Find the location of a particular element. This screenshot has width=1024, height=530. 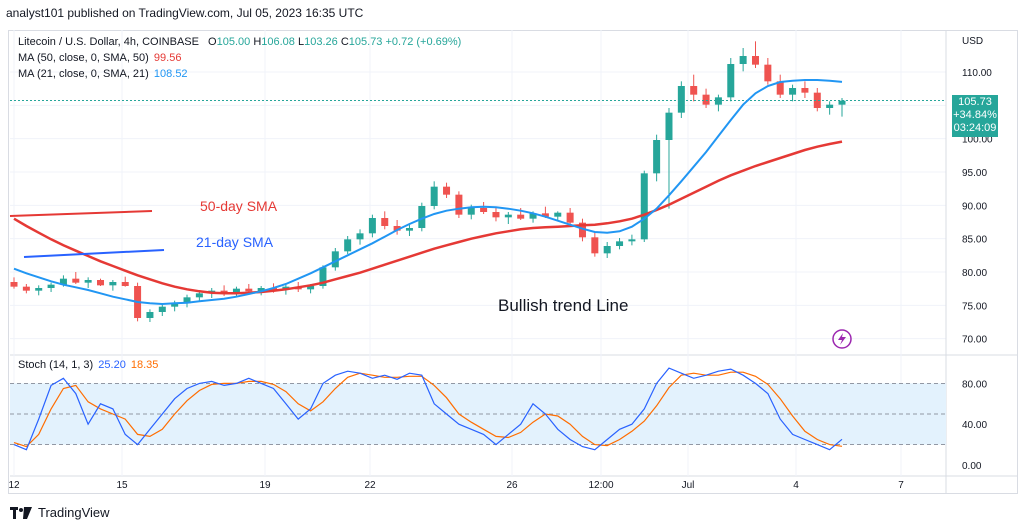

stoch-d-value: 18.35 is located at coordinates (144, 365).